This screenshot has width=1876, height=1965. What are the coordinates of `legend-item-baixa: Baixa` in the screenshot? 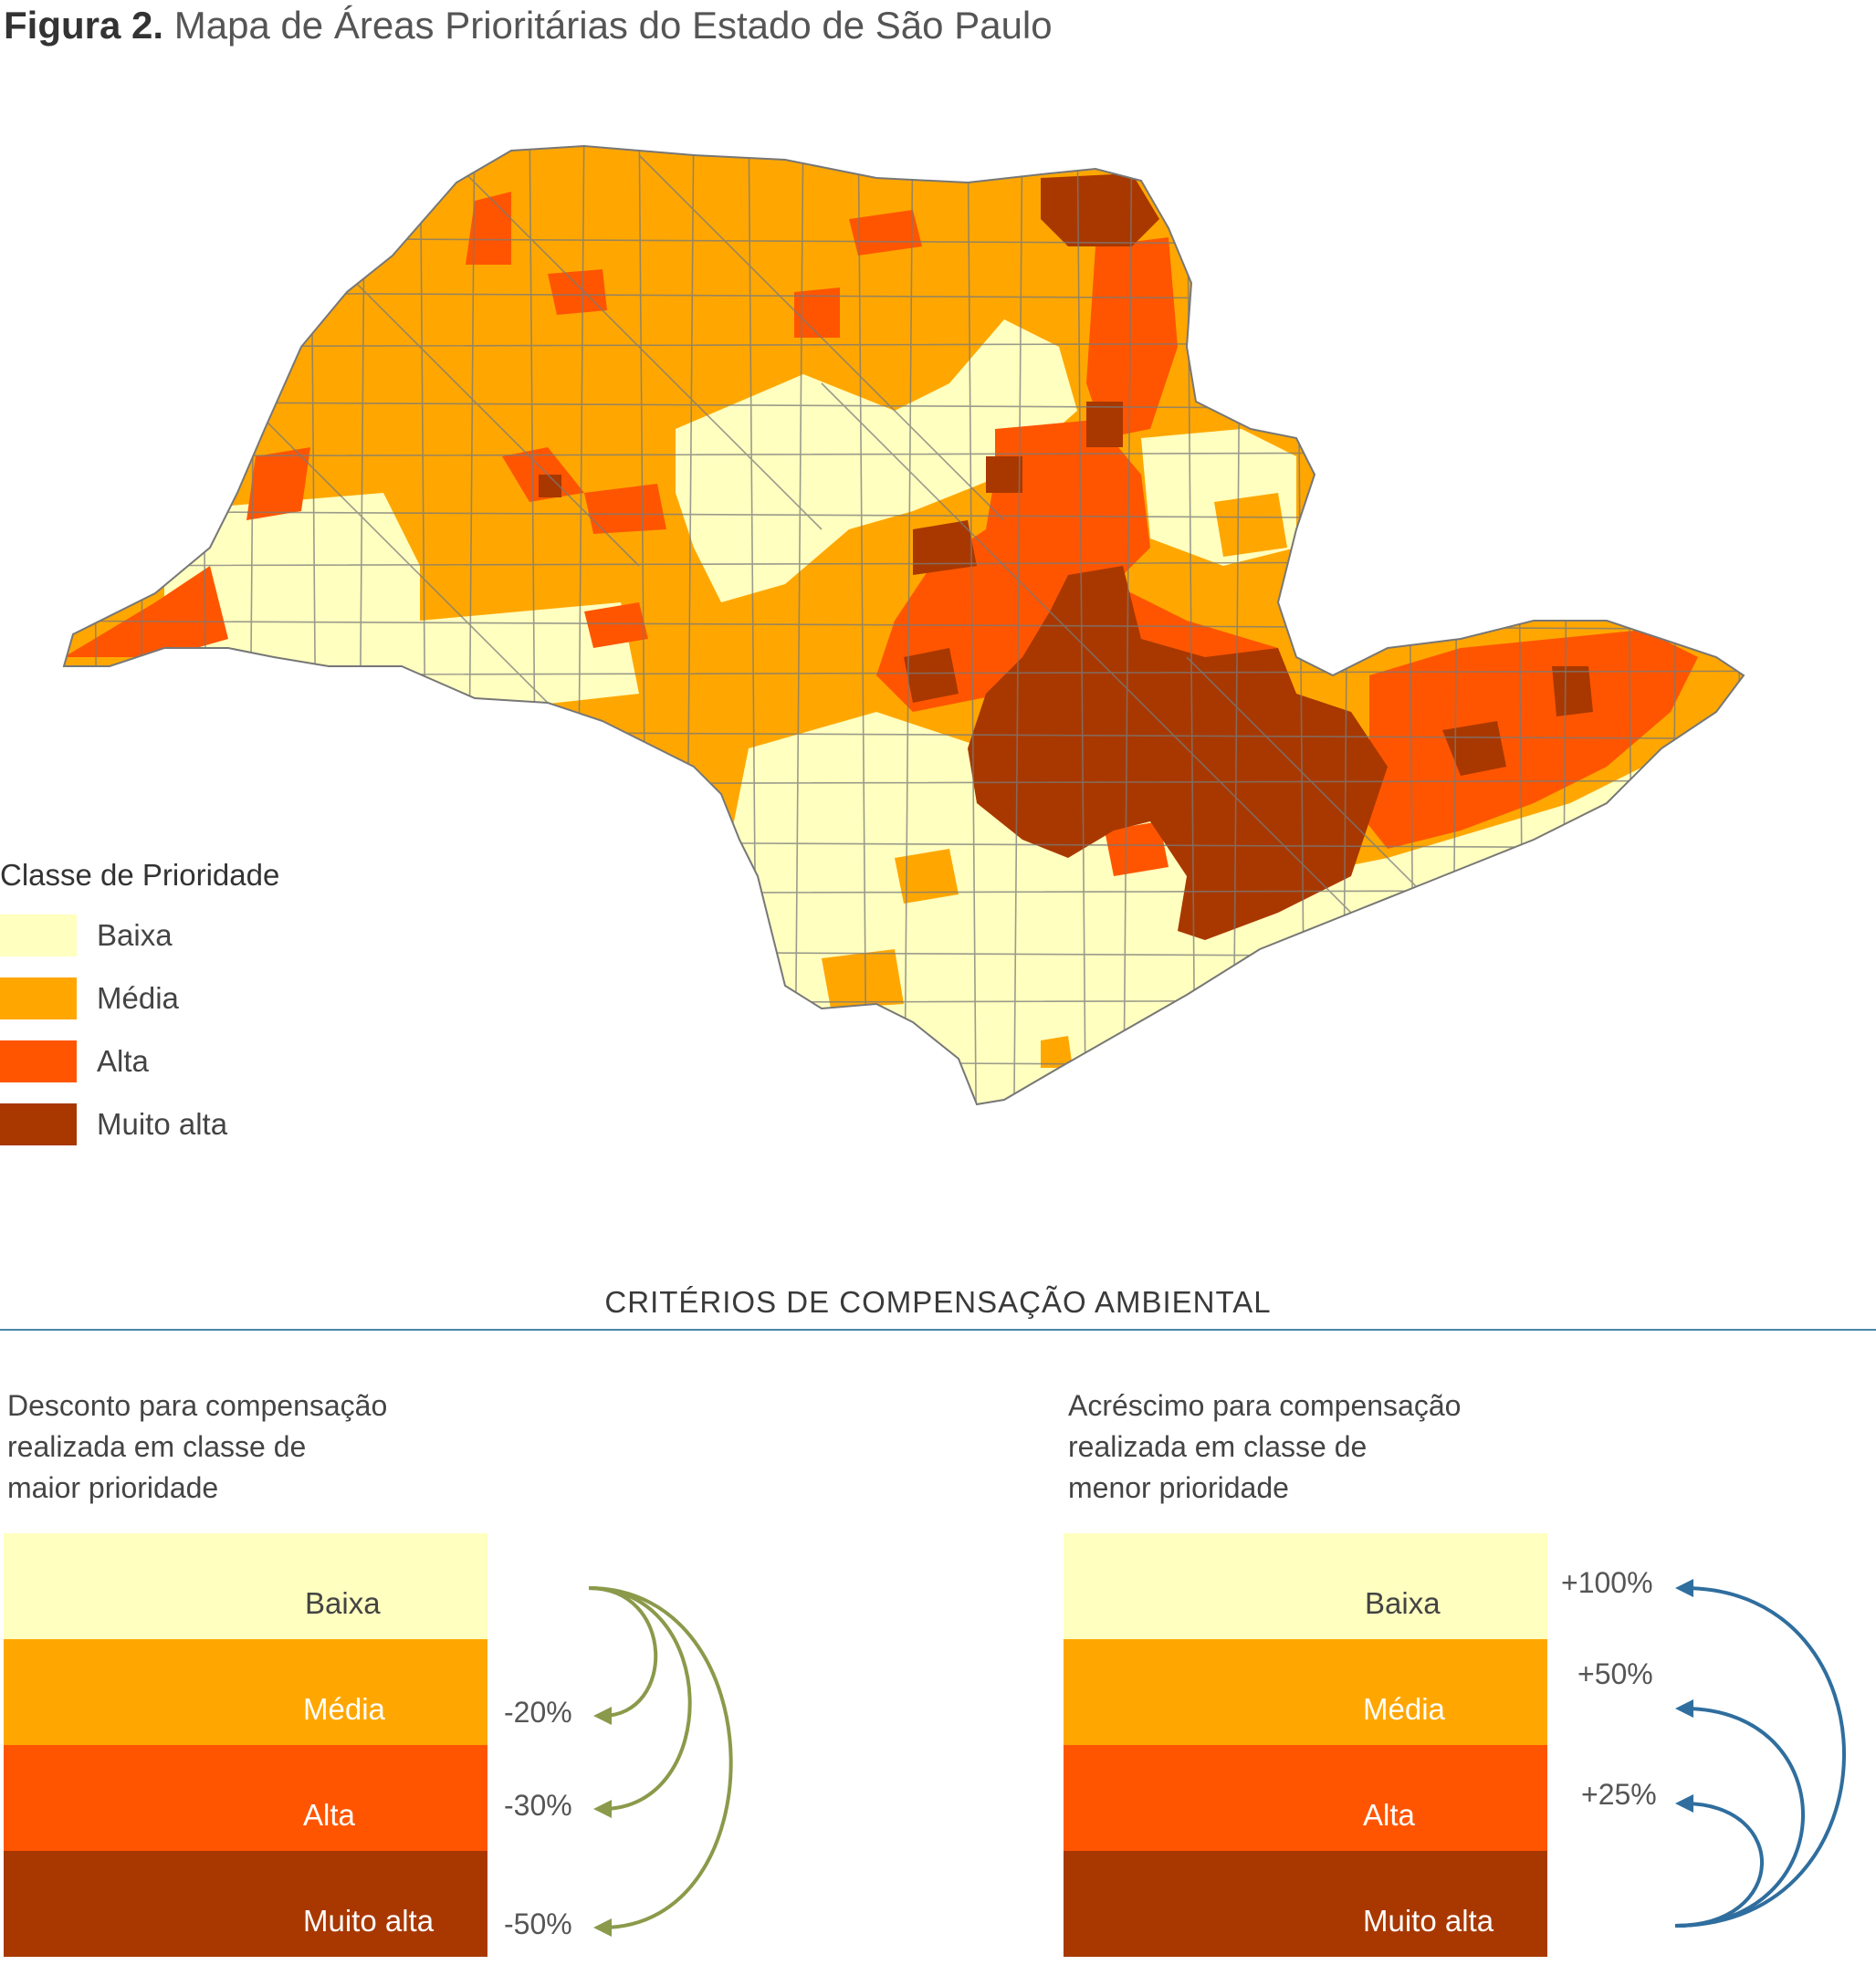 It's located at (139, 935).